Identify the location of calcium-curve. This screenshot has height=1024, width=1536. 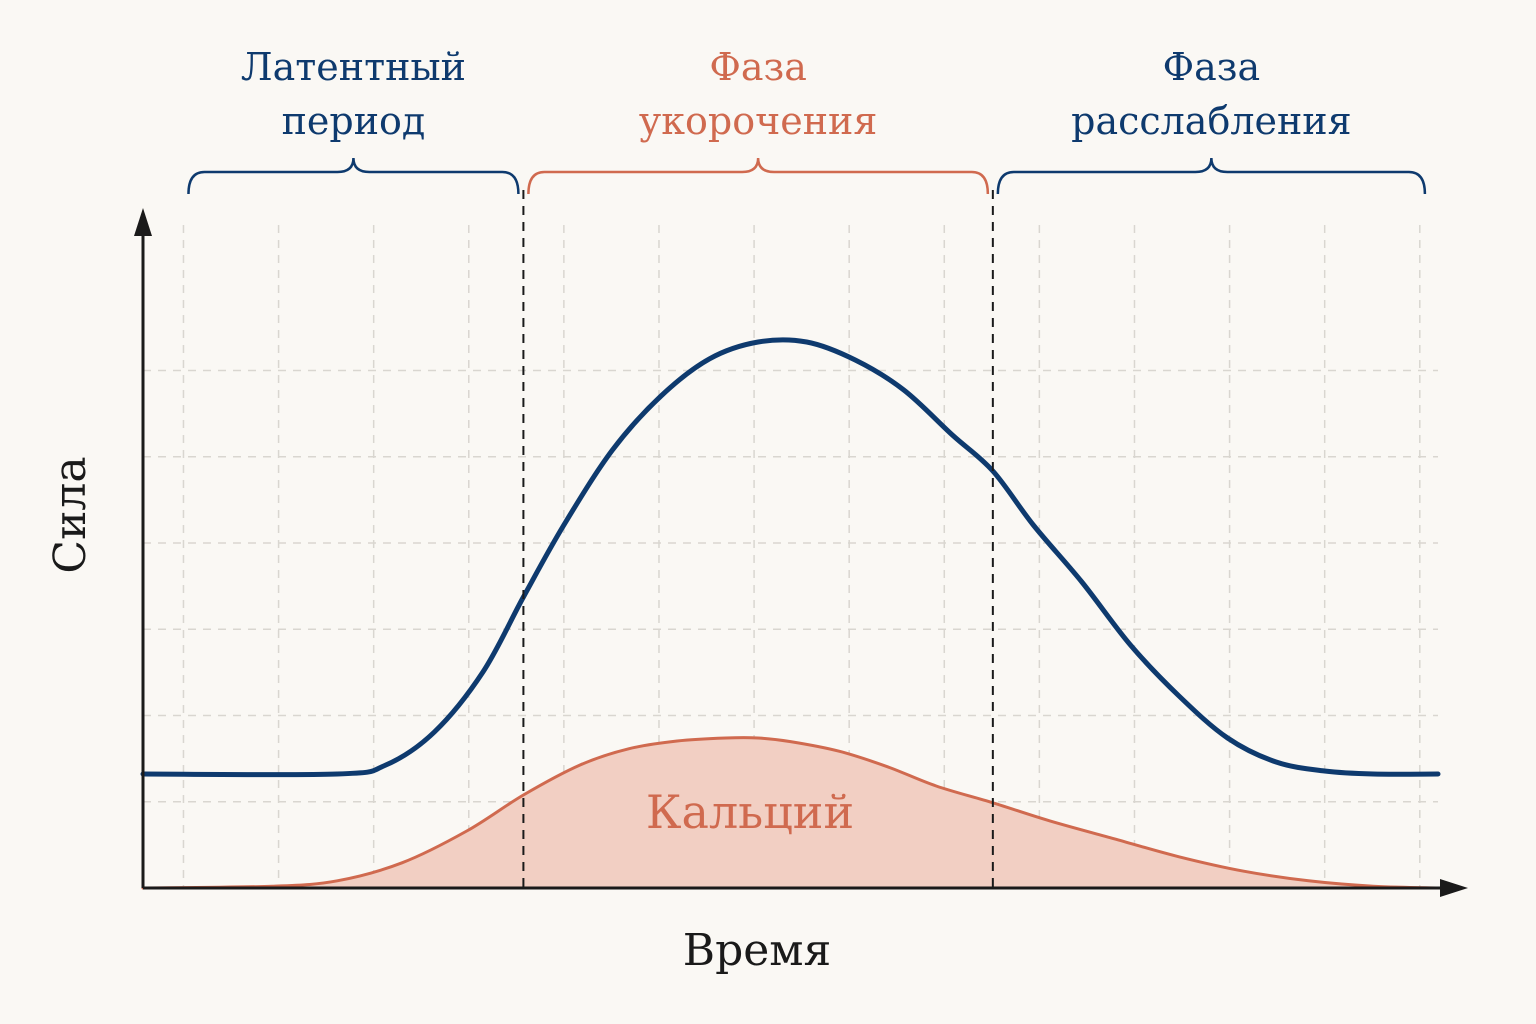
(790, 813).